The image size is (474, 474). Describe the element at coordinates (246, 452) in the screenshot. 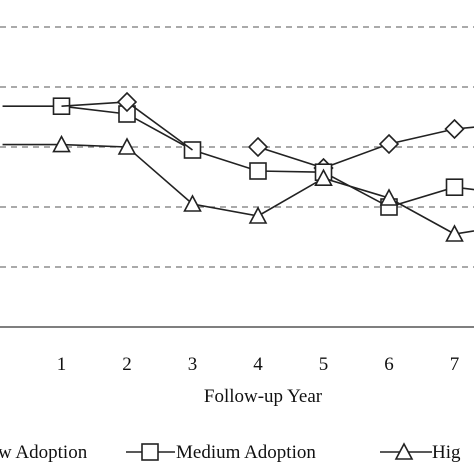

I see `legend-label-medium-adoption: Medium Adoption` at that location.